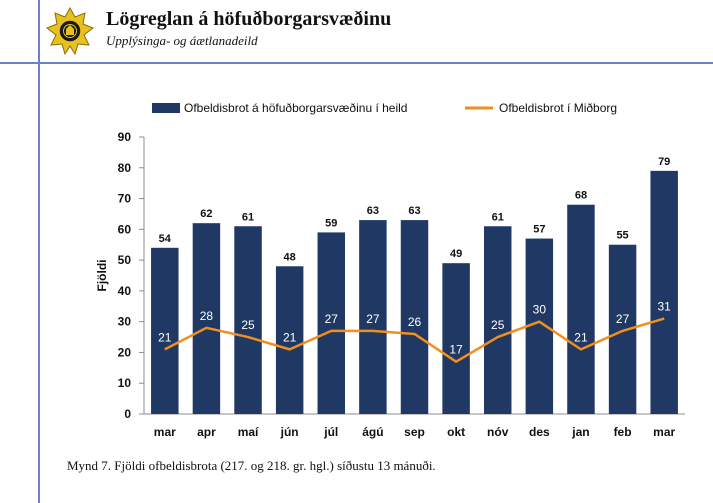 Image resolution: width=713 pixels, height=503 pixels. What do you see at coordinates (540, 310) in the screenshot?
I see `line-value-label: 30` at bounding box center [540, 310].